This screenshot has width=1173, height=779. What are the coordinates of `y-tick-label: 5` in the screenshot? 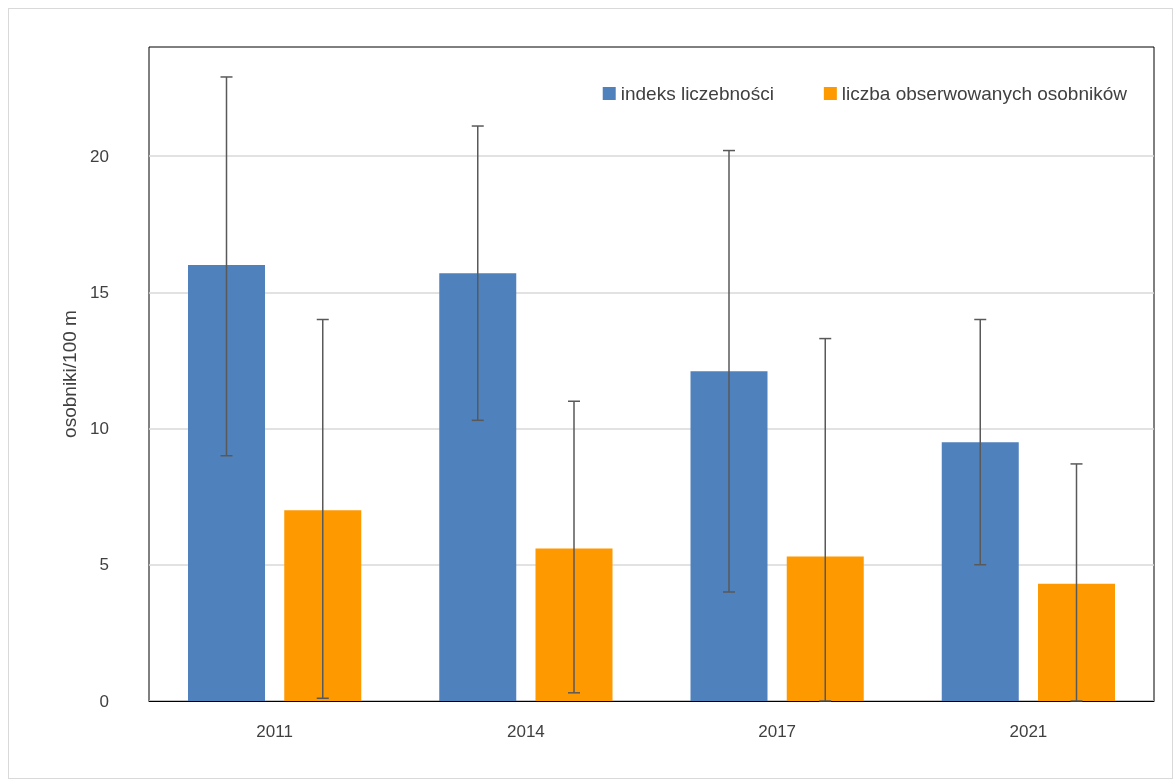 It's located at (104, 565).